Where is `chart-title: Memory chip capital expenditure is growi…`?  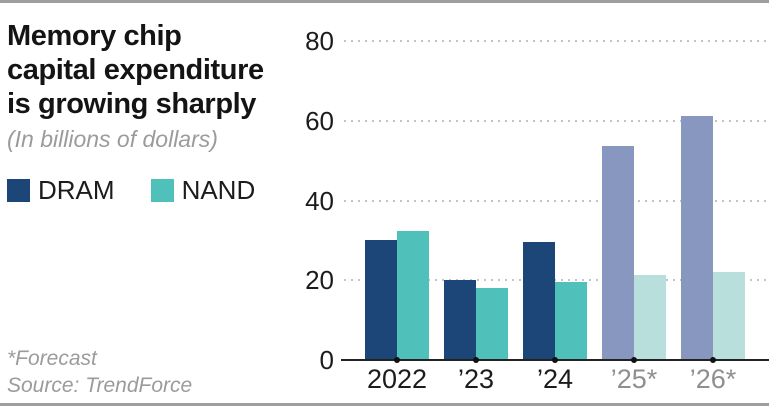
chart-title: Memory chip capital expenditure is growi… is located at coordinates (159, 70).